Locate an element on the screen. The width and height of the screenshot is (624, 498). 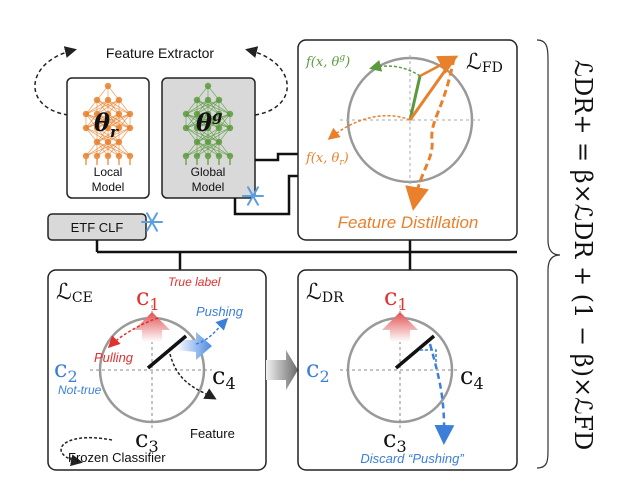
f-global-label: f(x, θg) is located at coordinates (327, 61).